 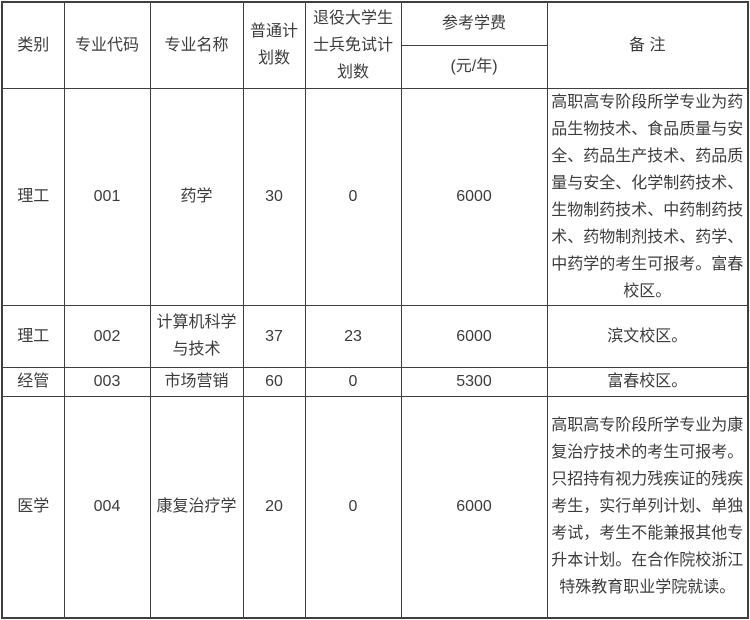 I want to click on row4-regular-plan-cell: 20, so click(x=274, y=507).